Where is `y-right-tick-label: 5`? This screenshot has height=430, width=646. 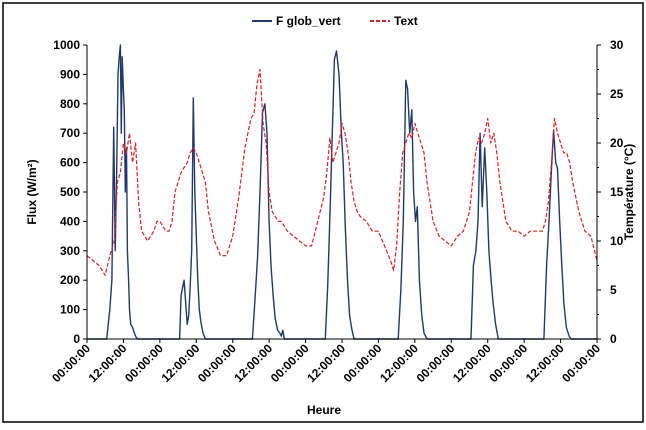 y-right-tick-label: 5 is located at coordinates (613, 290).